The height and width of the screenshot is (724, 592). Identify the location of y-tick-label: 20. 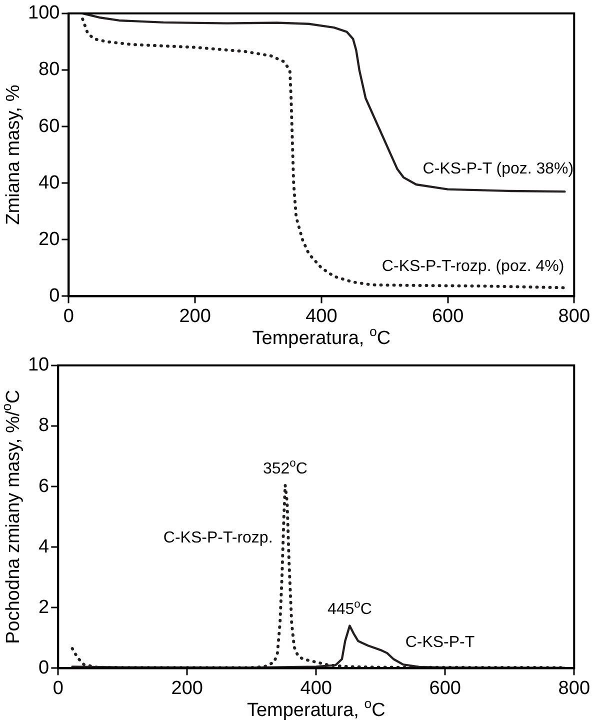
(49, 239).